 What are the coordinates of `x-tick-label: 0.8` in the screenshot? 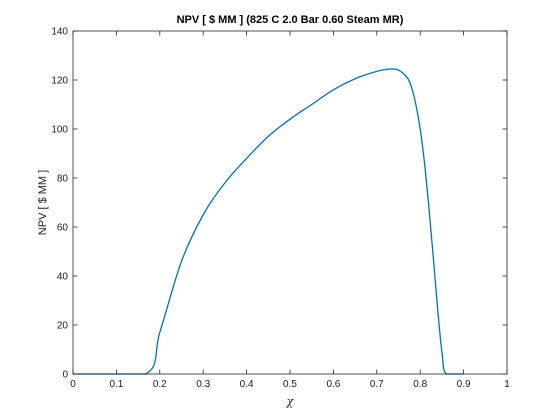 It's located at (420, 384).